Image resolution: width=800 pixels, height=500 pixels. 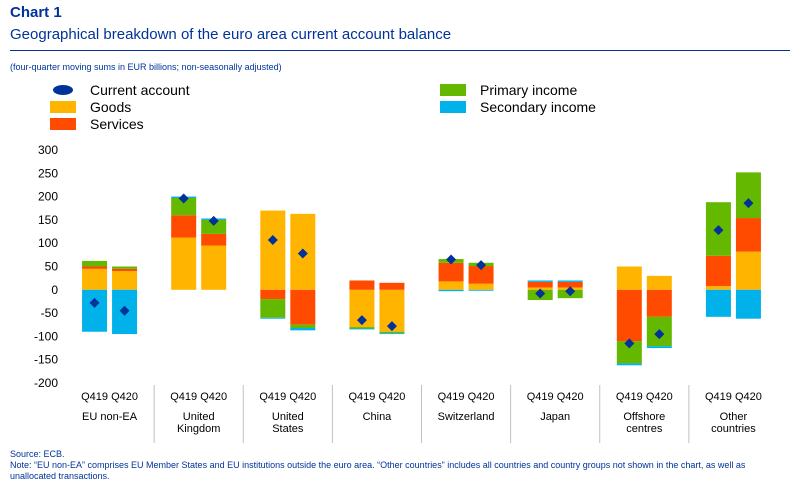 I want to click on primary-income-swatch, so click(x=453, y=90).